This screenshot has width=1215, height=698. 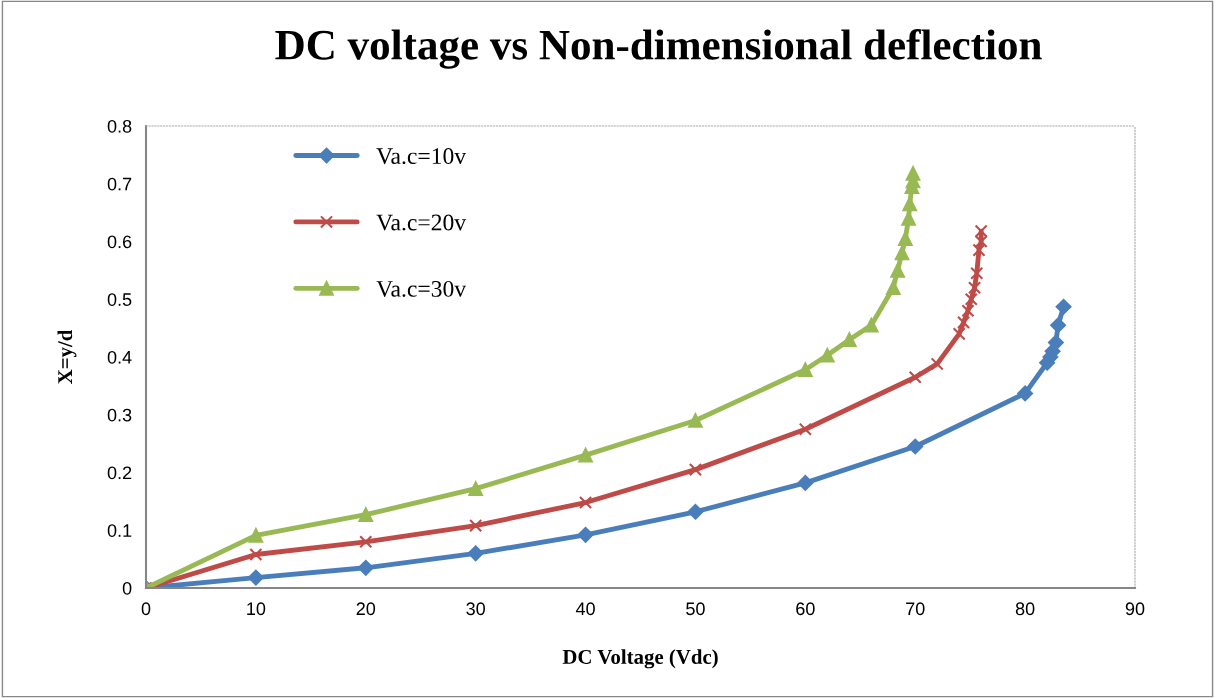 What do you see at coordinates (119, 415) in the screenshot?
I see `y-tick-label: 0.3` at bounding box center [119, 415].